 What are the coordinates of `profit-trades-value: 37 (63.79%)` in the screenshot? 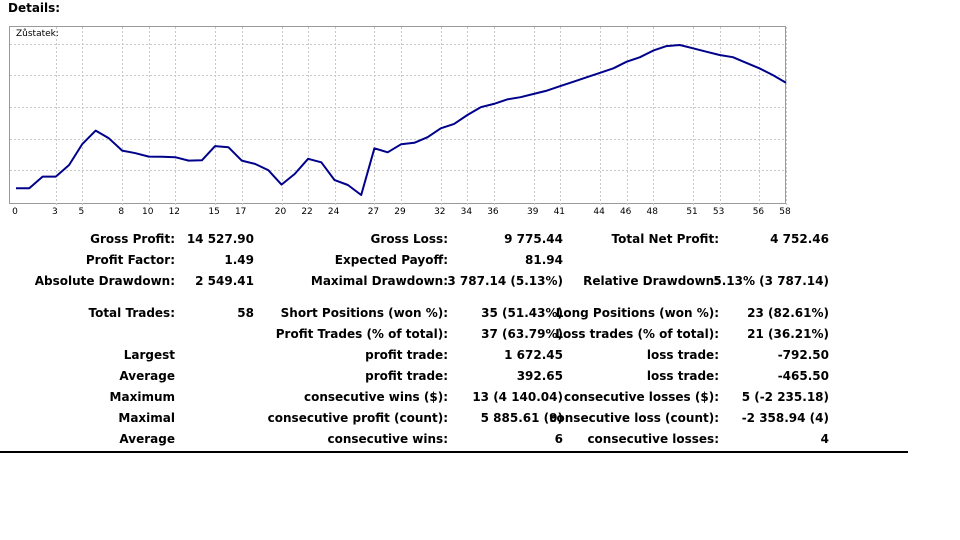 It's located at (522, 334).